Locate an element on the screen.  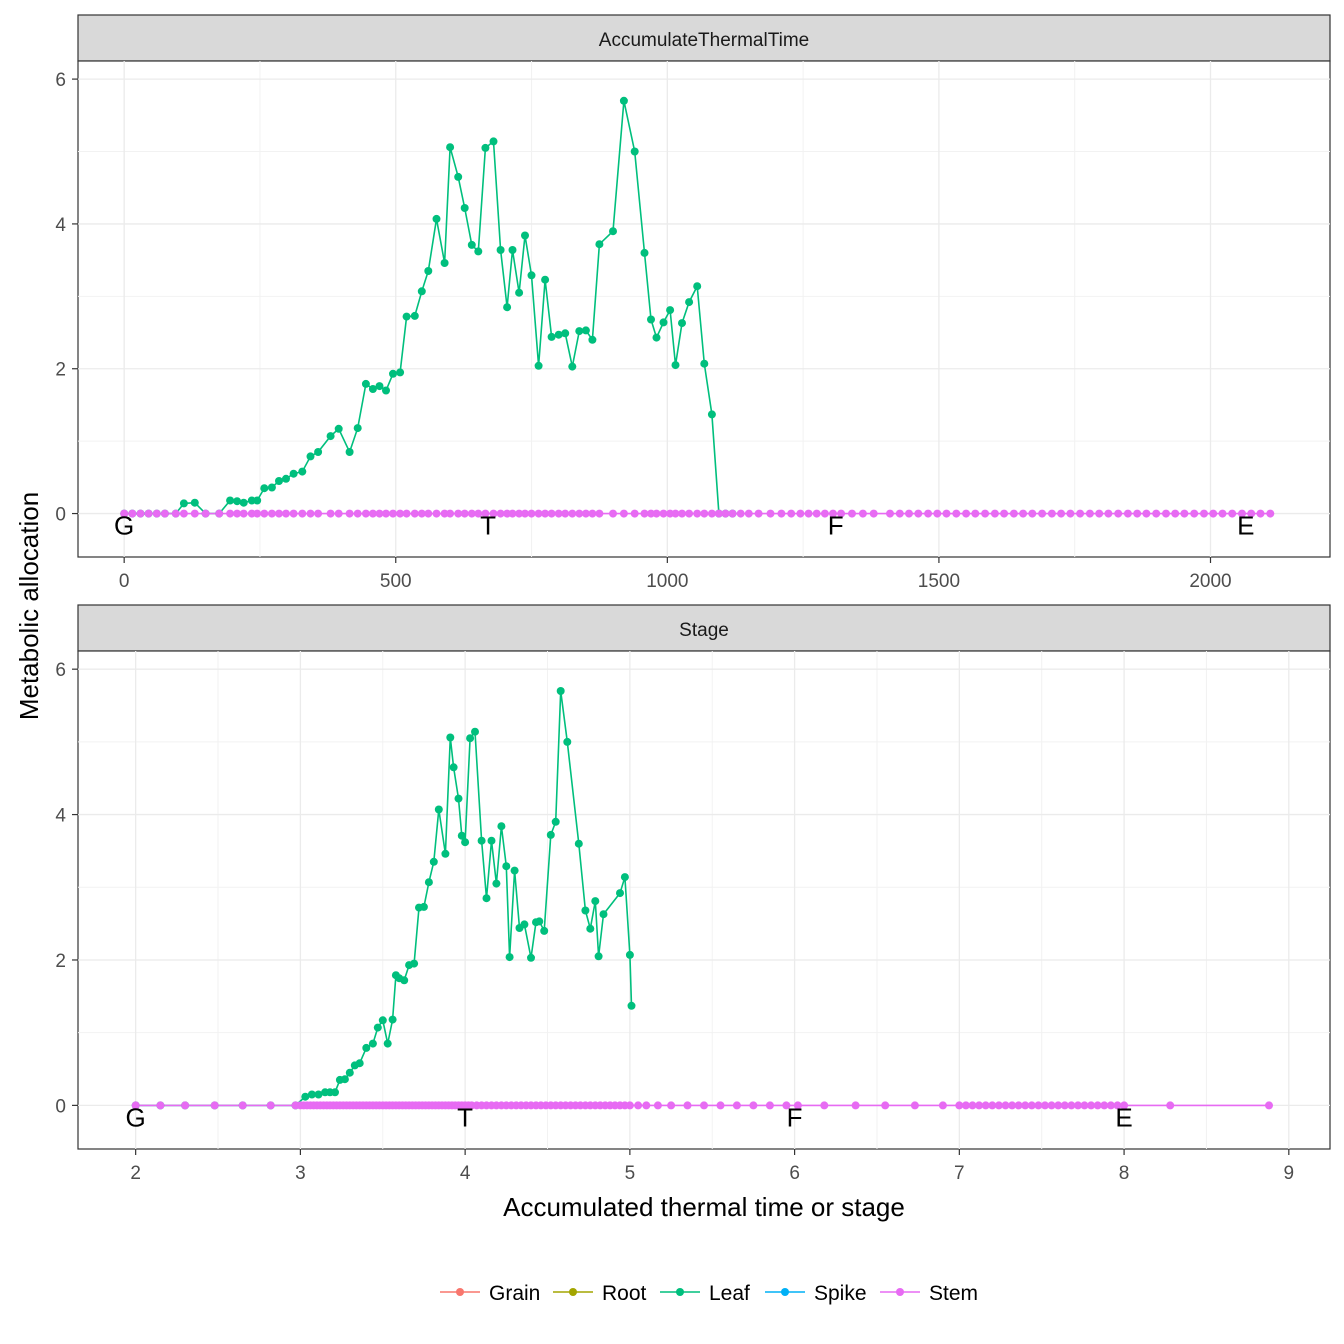
x-tick-label: 4 is located at coordinates (465, 1173).